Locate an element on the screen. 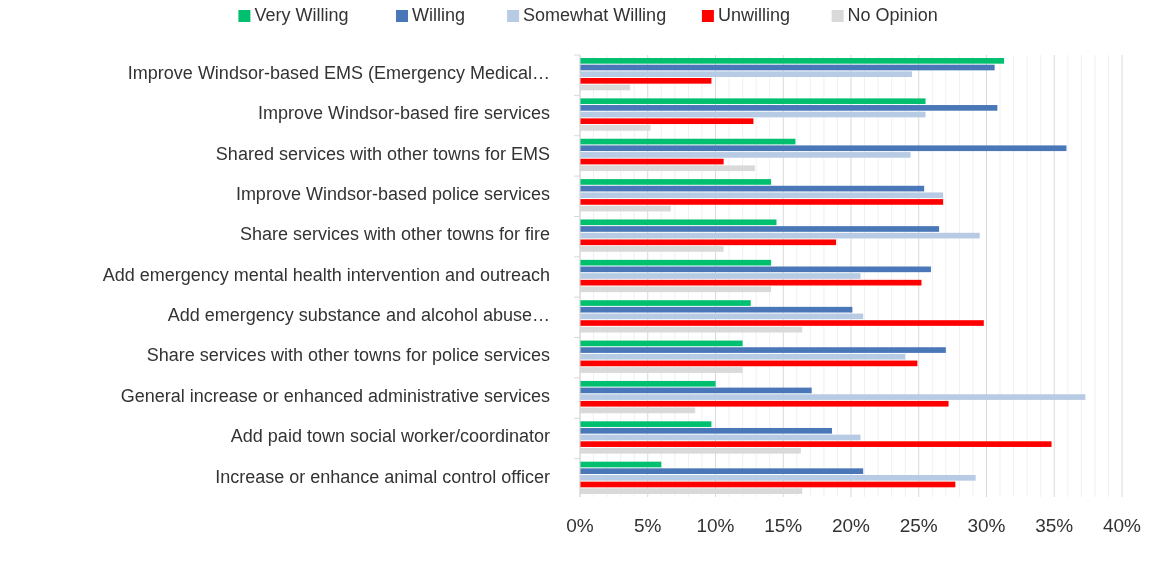 The height and width of the screenshot is (581, 1149). y-tick-label: Add emergency mental health intervention and outreach is located at coordinates (326, 274).